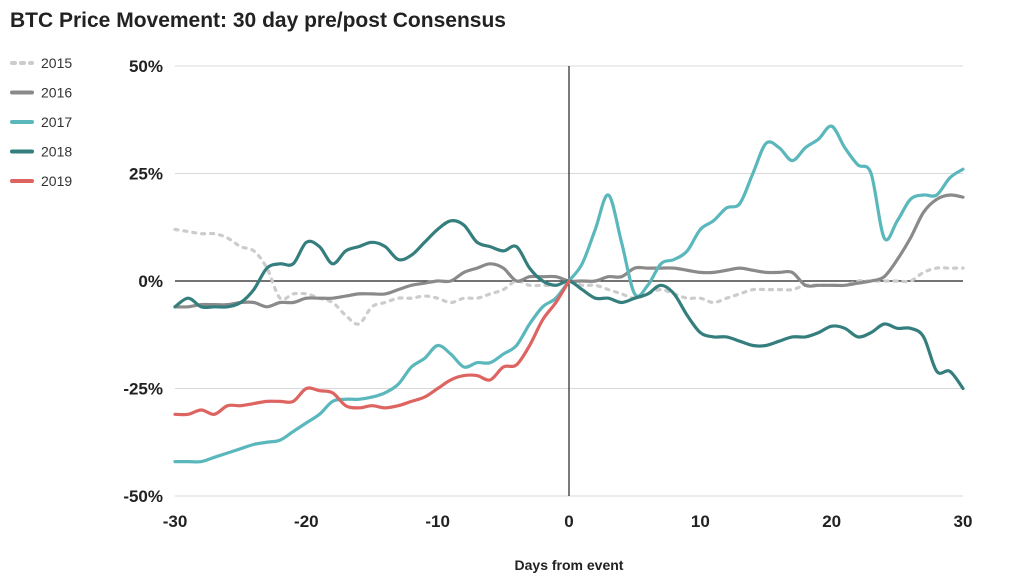  Describe the element at coordinates (143, 496) in the screenshot. I see `y-tick-label: -50%` at that location.